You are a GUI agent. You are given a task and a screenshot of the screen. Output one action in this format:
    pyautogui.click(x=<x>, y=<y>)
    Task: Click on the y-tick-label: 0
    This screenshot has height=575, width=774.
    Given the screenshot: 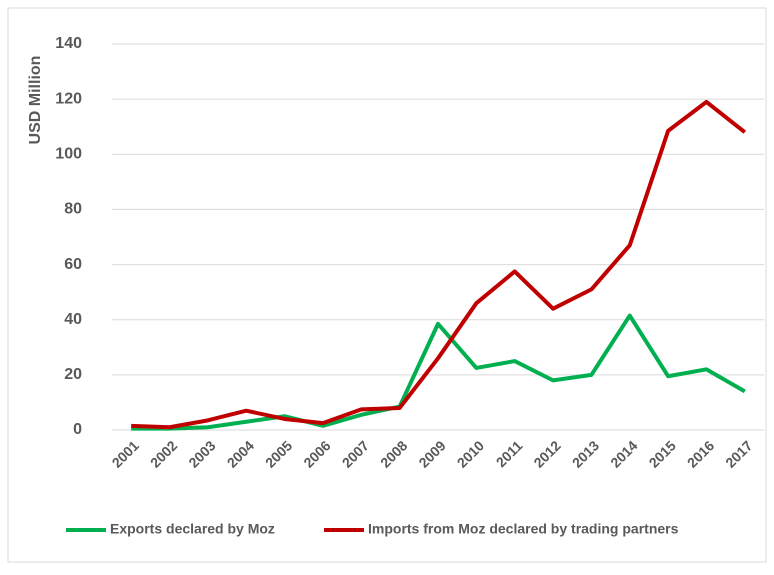 What is the action you would take?
    pyautogui.click(x=77, y=429)
    